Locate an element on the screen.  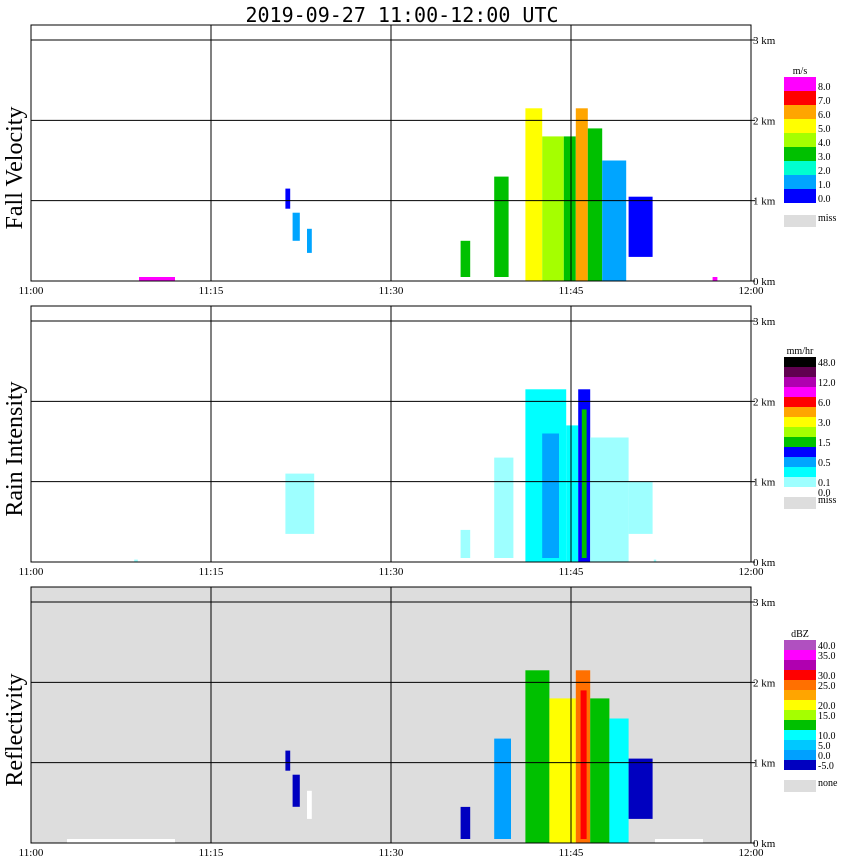
y-axis-title: Fall Velocity is located at coordinates (15, 168).